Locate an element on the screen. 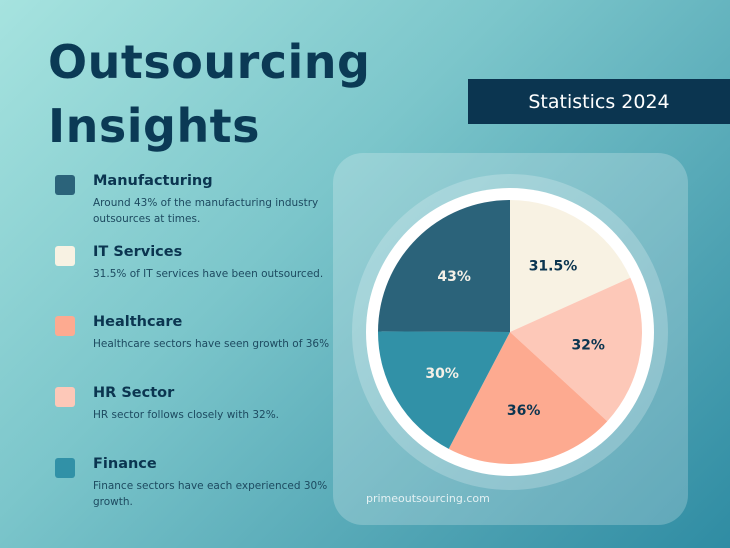 The image size is (730, 548). title-line-1: Outsourcing is located at coordinates (209, 62).